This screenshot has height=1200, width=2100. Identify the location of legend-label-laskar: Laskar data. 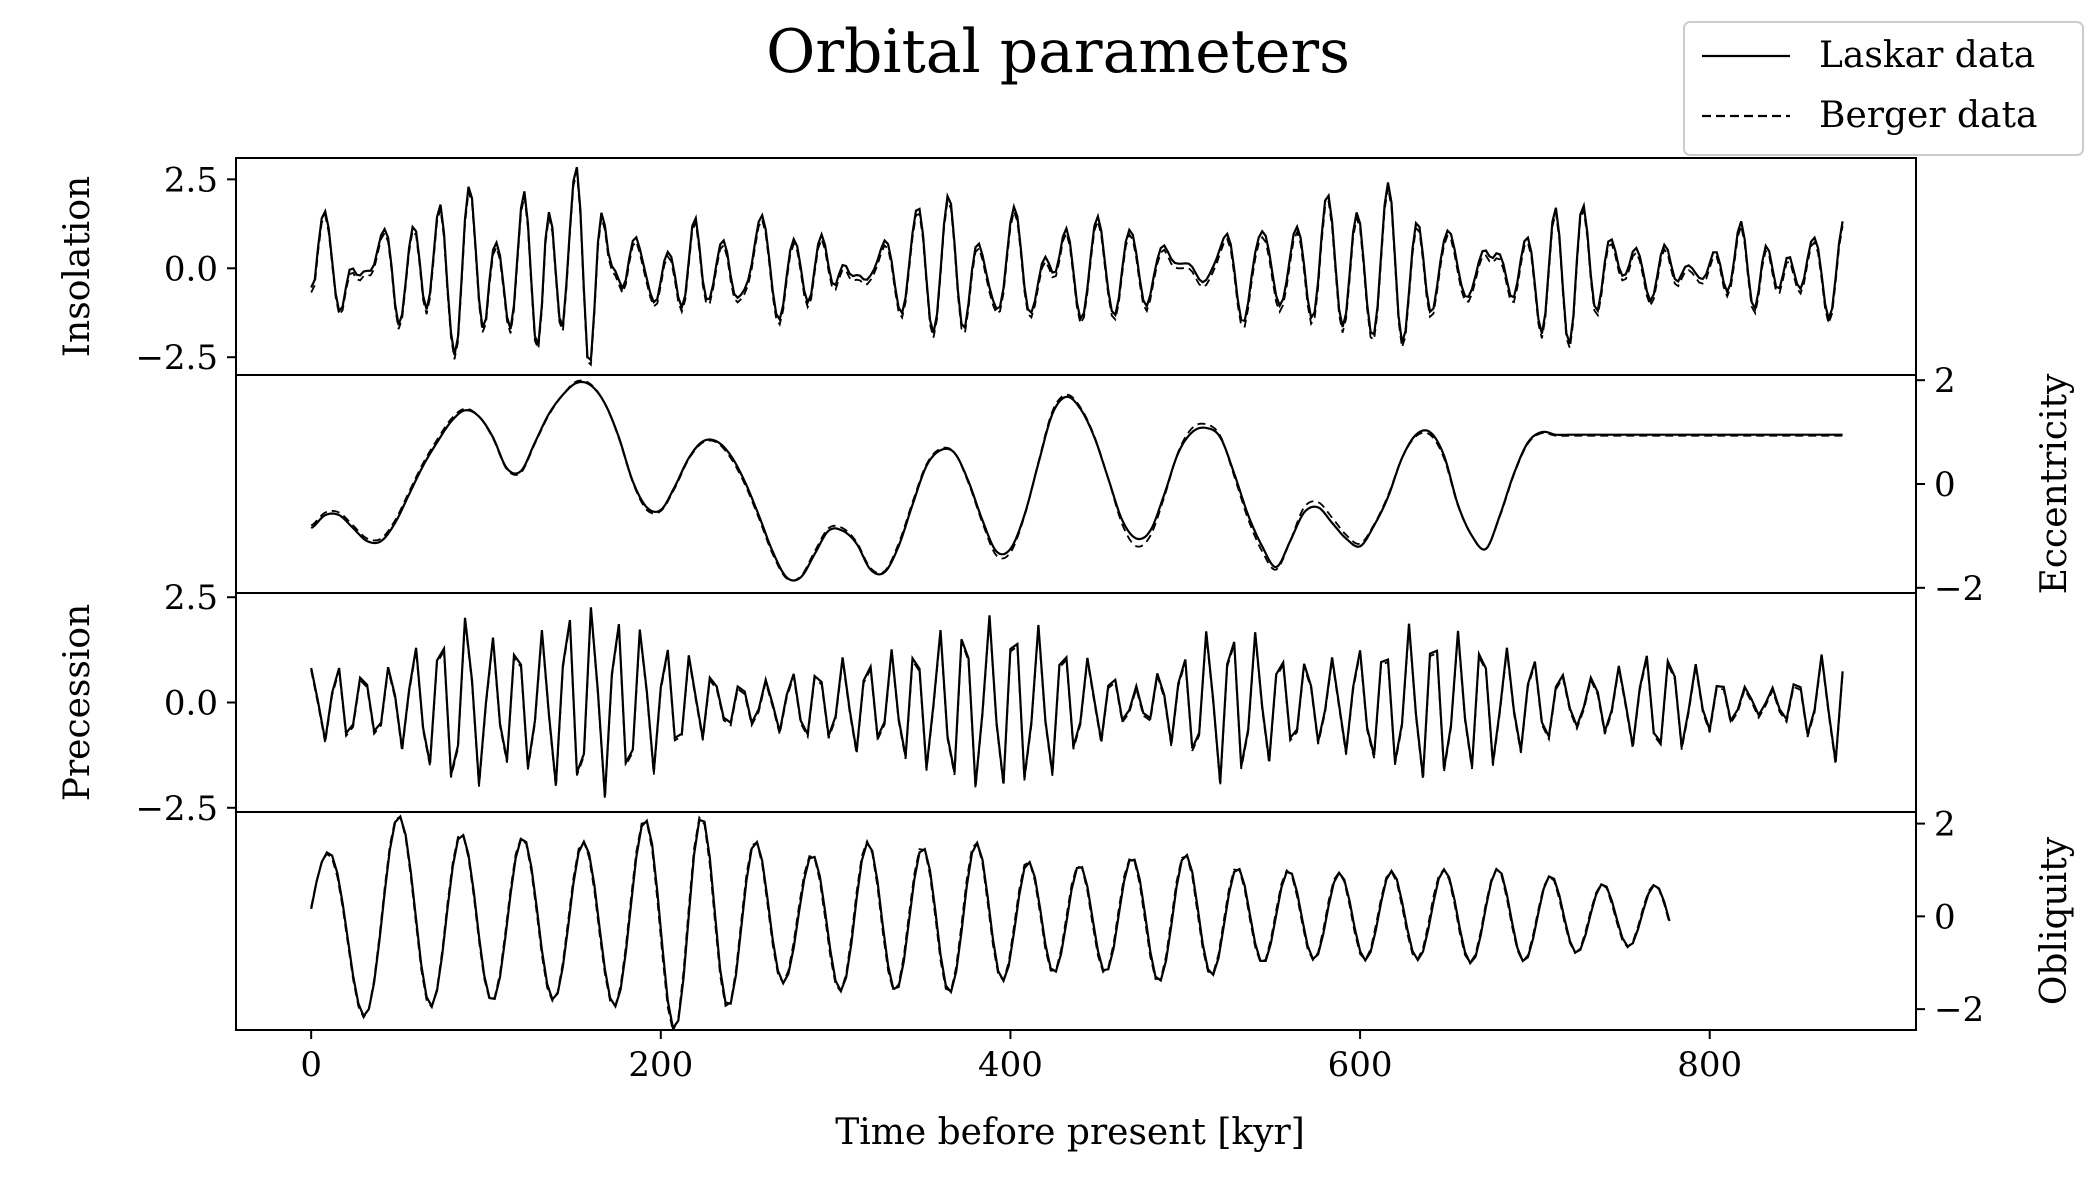
(1927, 55).